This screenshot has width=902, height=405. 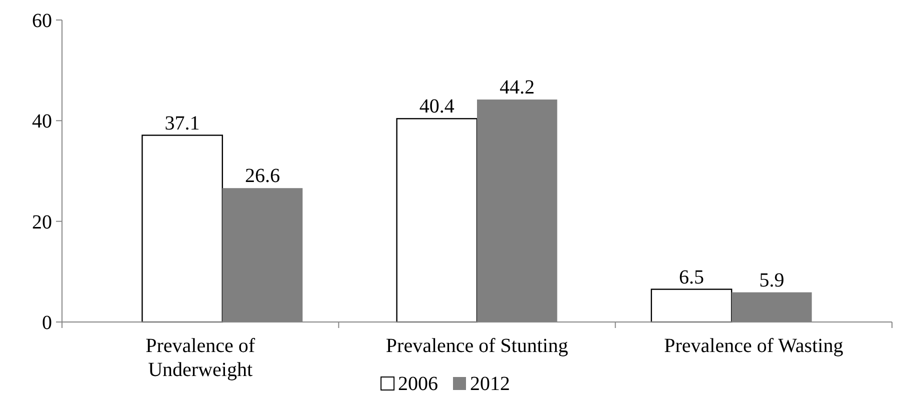 What do you see at coordinates (490, 384) in the screenshot?
I see `legend-label: 2012` at bounding box center [490, 384].